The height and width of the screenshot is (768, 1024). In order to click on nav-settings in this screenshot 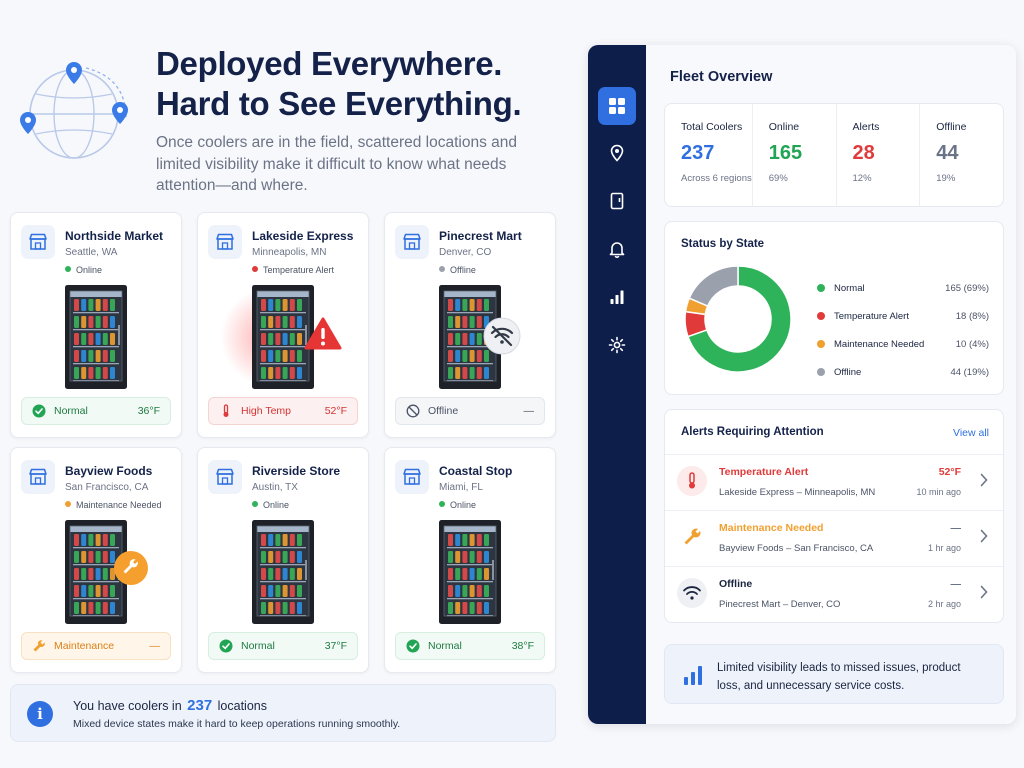, I will do `click(617, 345)`.